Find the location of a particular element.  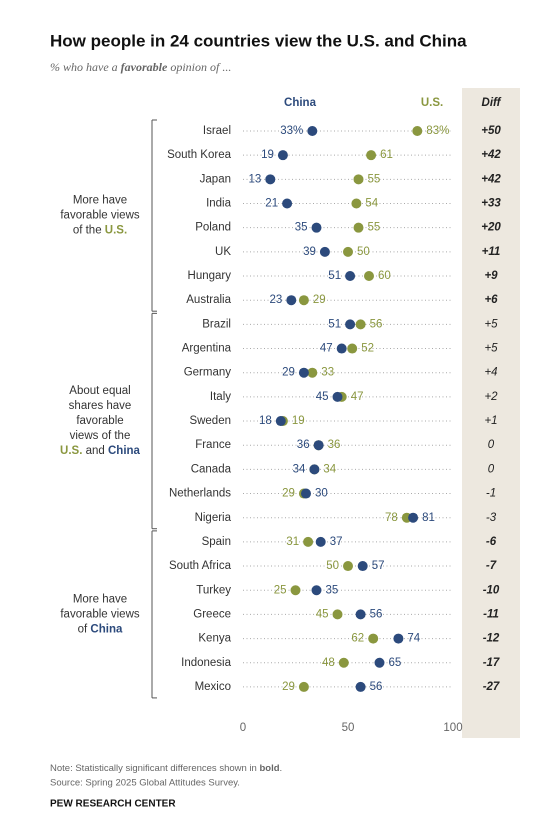

group-label-part: U.S. is located at coordinates (116, 231).